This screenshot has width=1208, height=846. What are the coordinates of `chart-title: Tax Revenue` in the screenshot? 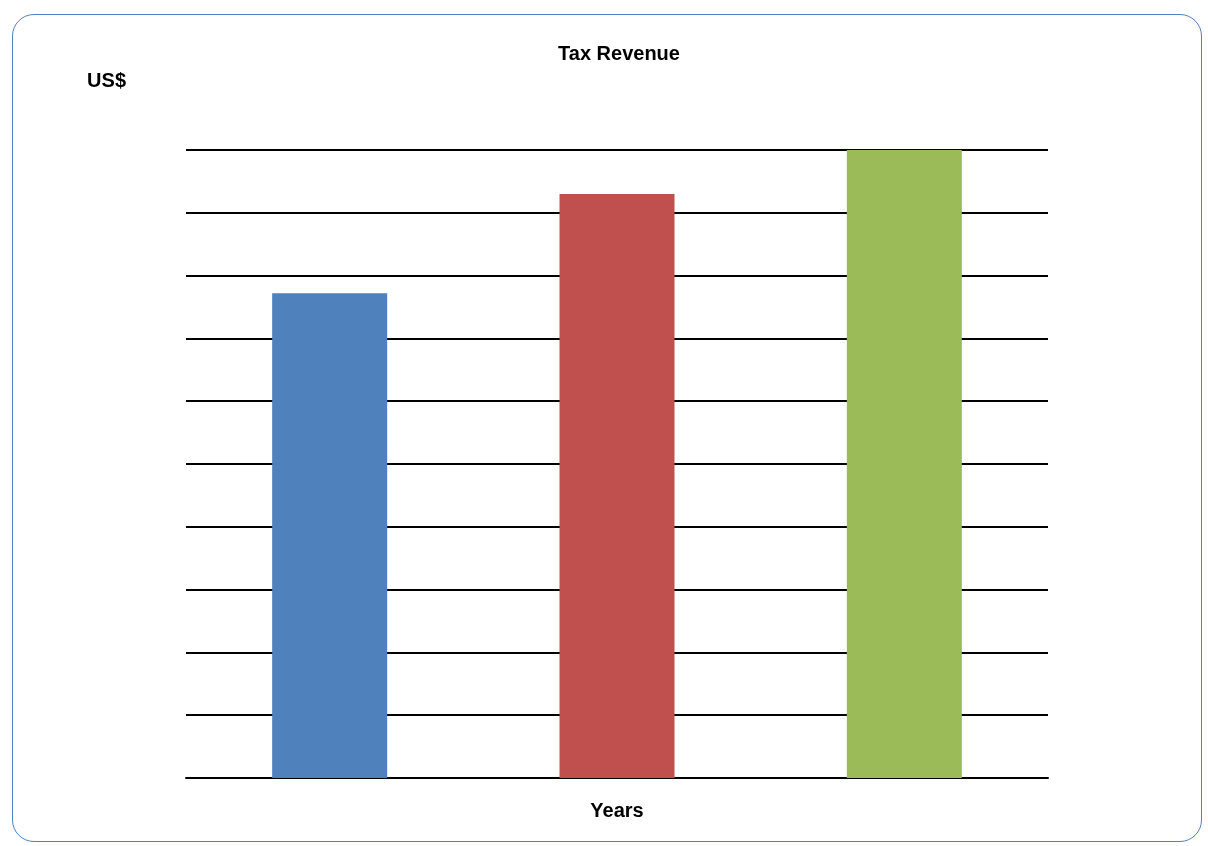 It's located at (619, 53).